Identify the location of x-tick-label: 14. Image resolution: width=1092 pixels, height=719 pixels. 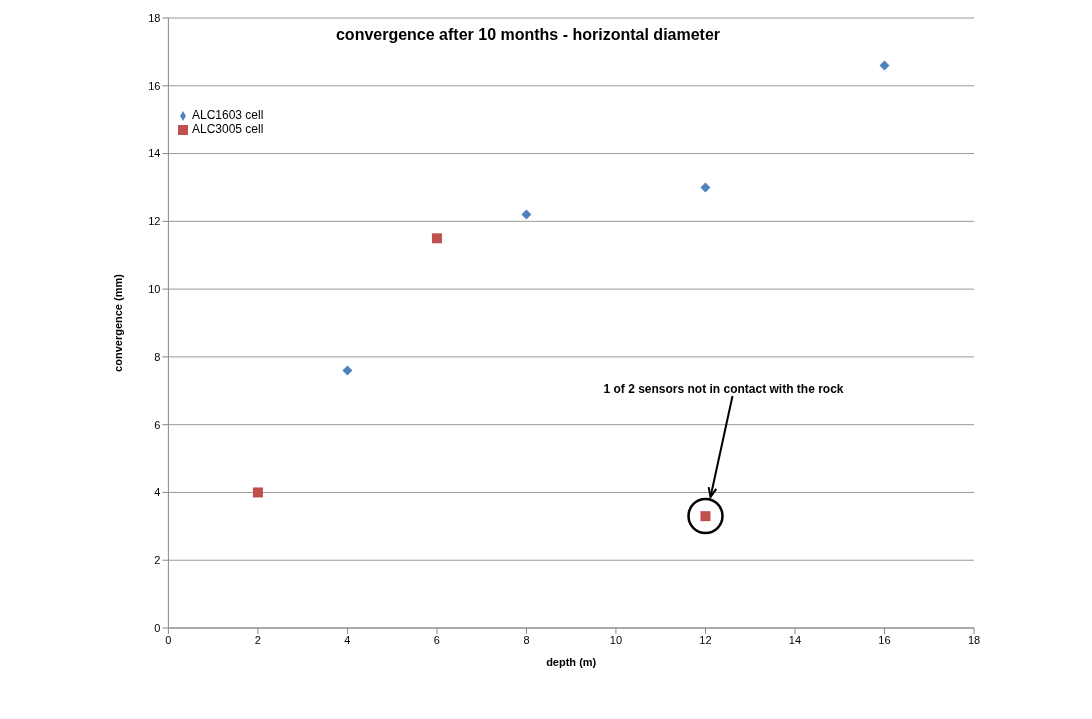
(795, 639).